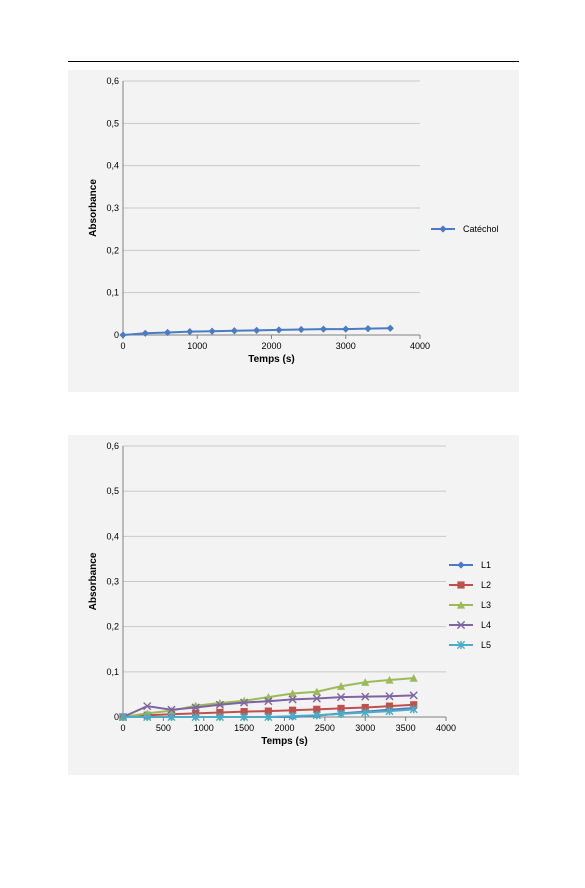  What do you see at coordinates (470, 585) in the screenshot?
I see `legend-entry-l2: L2` at bounding box center [470, 585].